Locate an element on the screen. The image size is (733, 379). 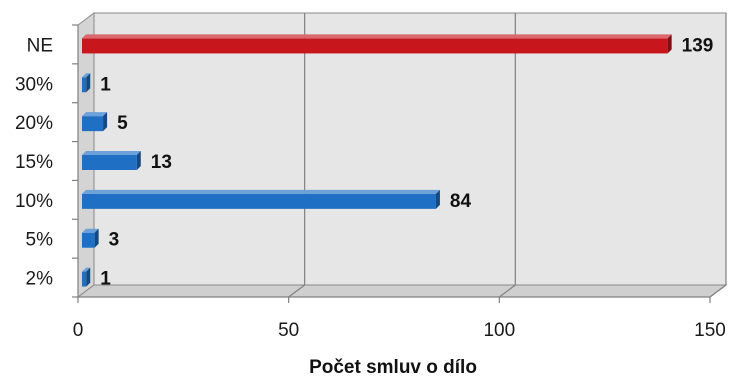
y-tick-label: 30% is located at coordinates (34, 84).